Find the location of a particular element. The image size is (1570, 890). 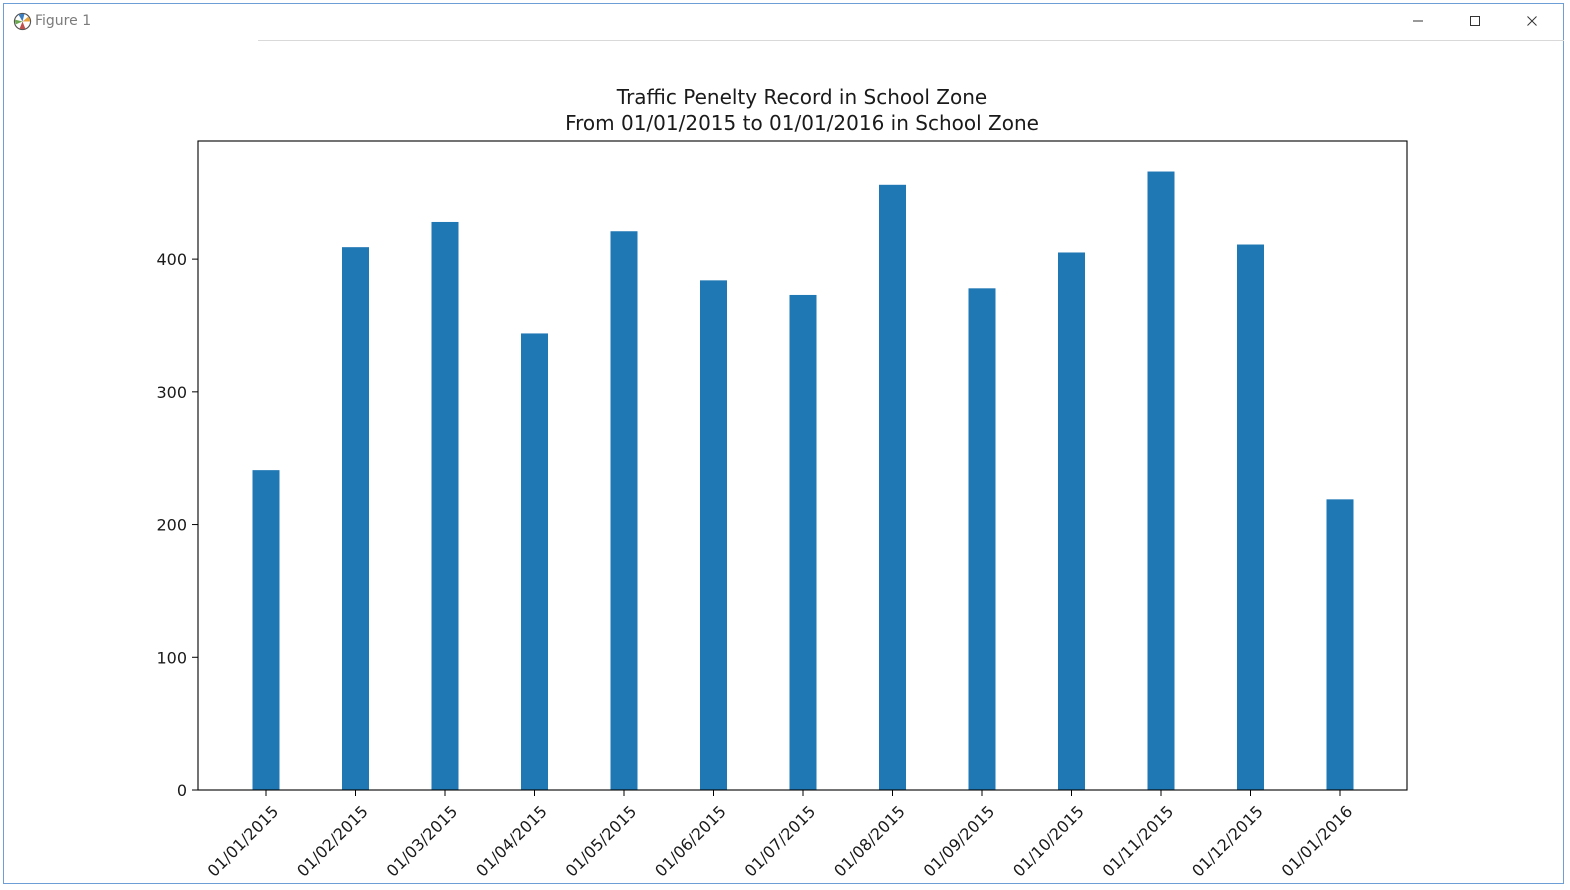

bar-01-03-2015 is located at coordinates (445, 505).